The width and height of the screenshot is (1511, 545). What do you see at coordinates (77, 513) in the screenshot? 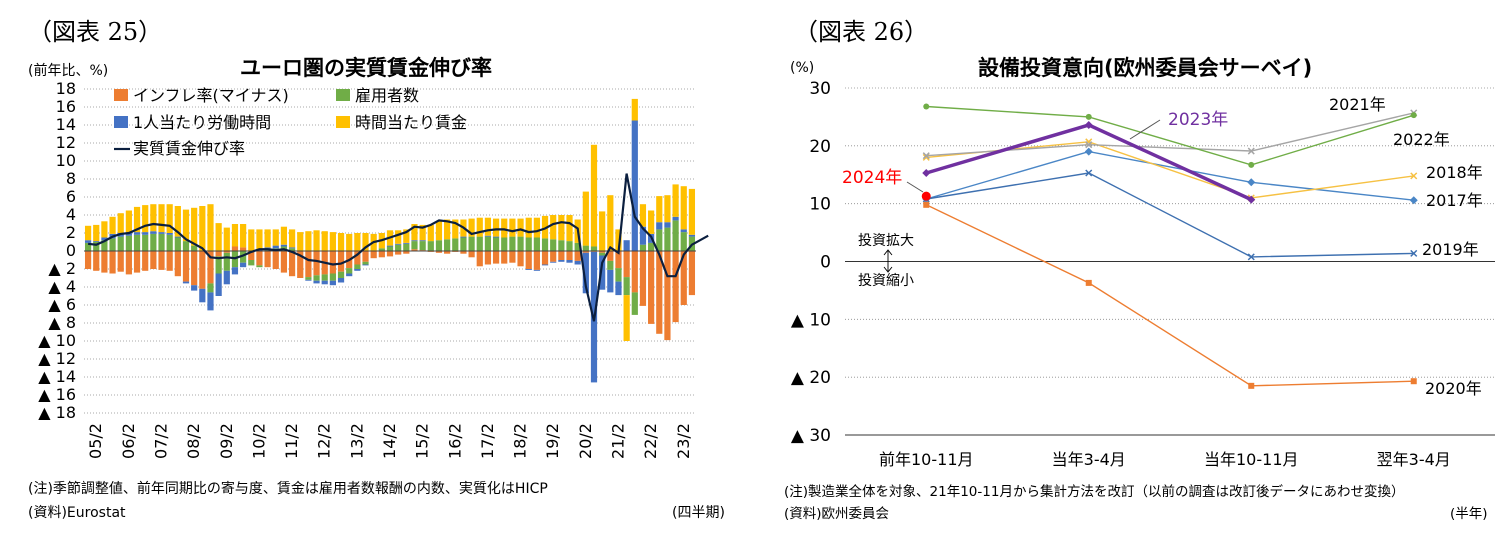
I see `left-source: (資料)Eurostat` at bounding box center [77, 513].